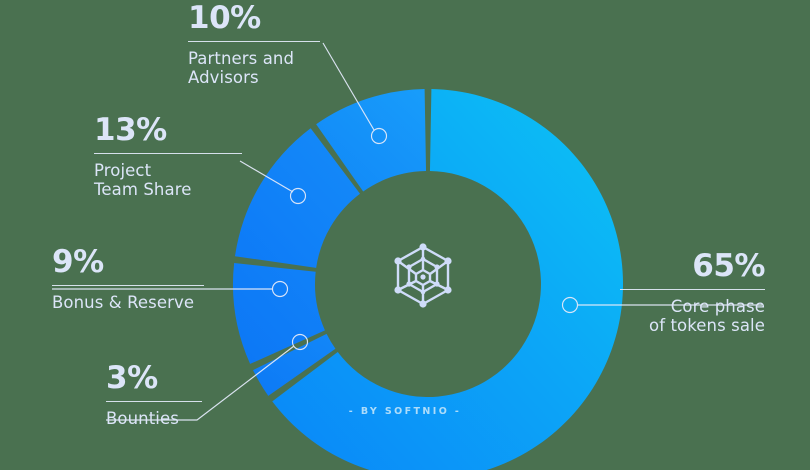  I want to click on callout-core-percent: 65%, so click(728, 266).